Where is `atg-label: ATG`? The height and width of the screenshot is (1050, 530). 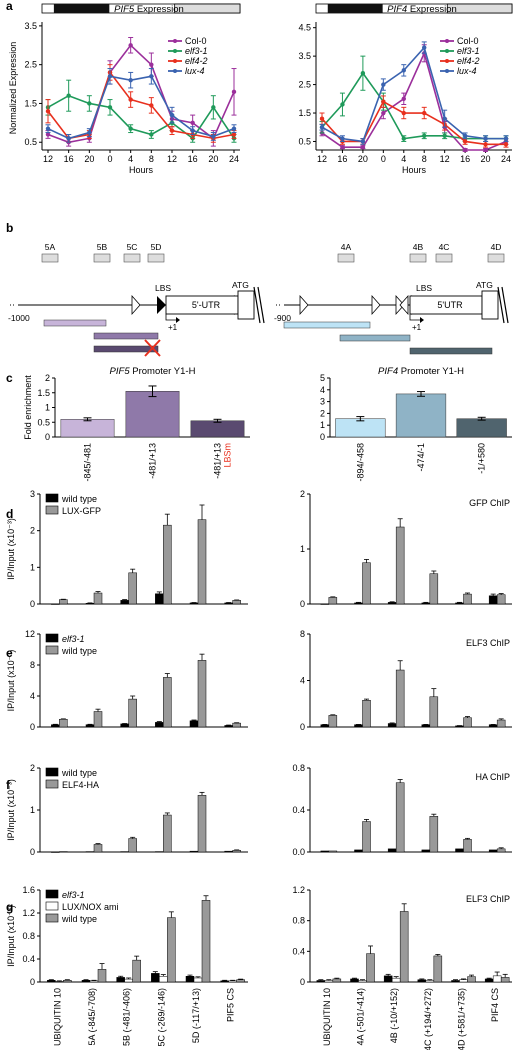 atg-label: ATG is located at coordinates (484, 285).